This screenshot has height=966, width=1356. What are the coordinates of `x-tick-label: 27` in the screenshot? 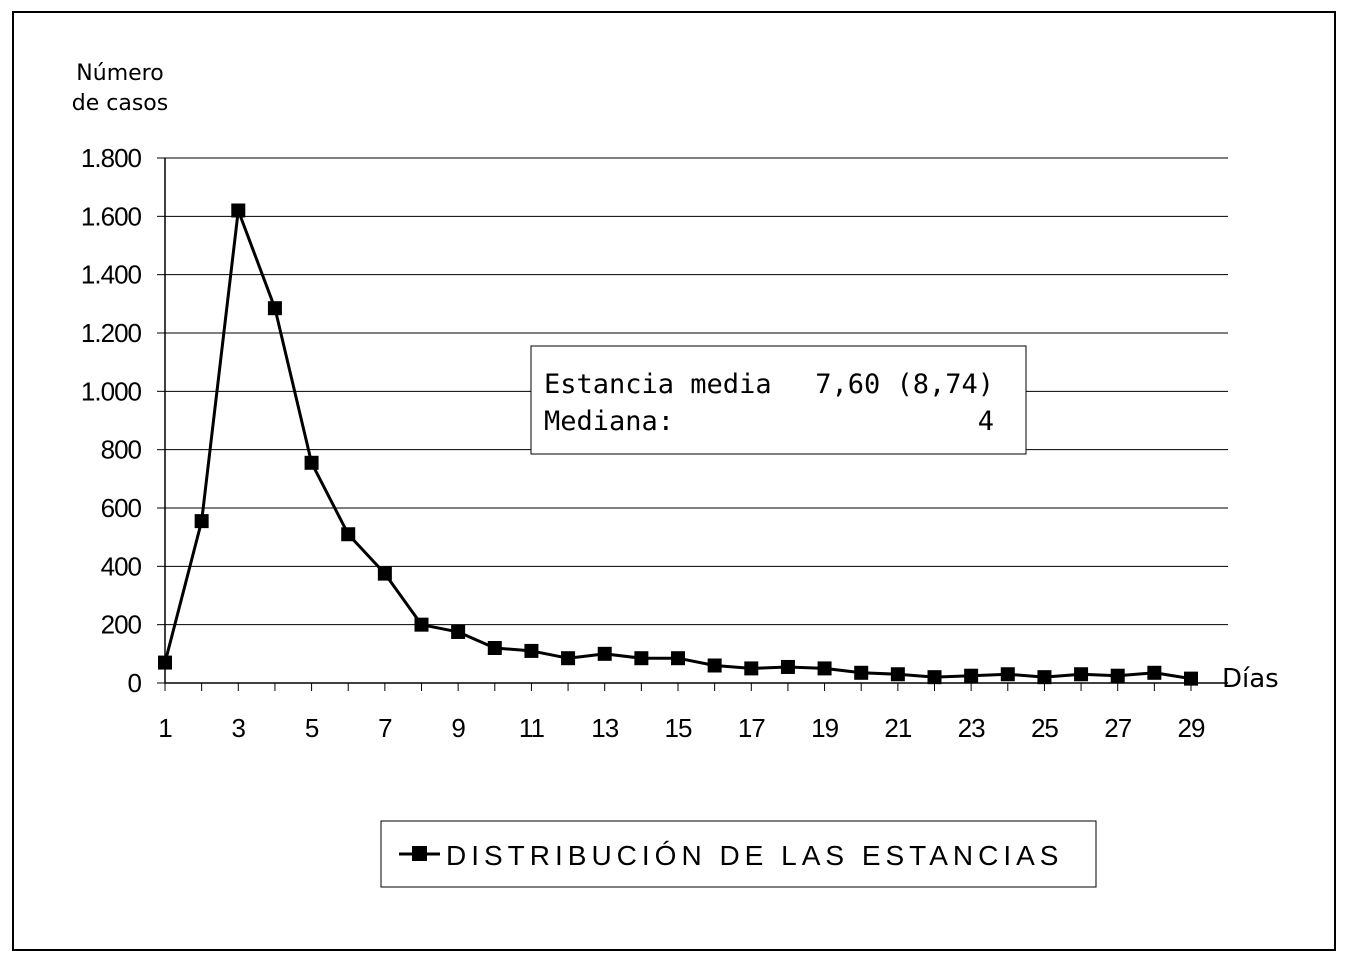 It's located at (1117, 728).